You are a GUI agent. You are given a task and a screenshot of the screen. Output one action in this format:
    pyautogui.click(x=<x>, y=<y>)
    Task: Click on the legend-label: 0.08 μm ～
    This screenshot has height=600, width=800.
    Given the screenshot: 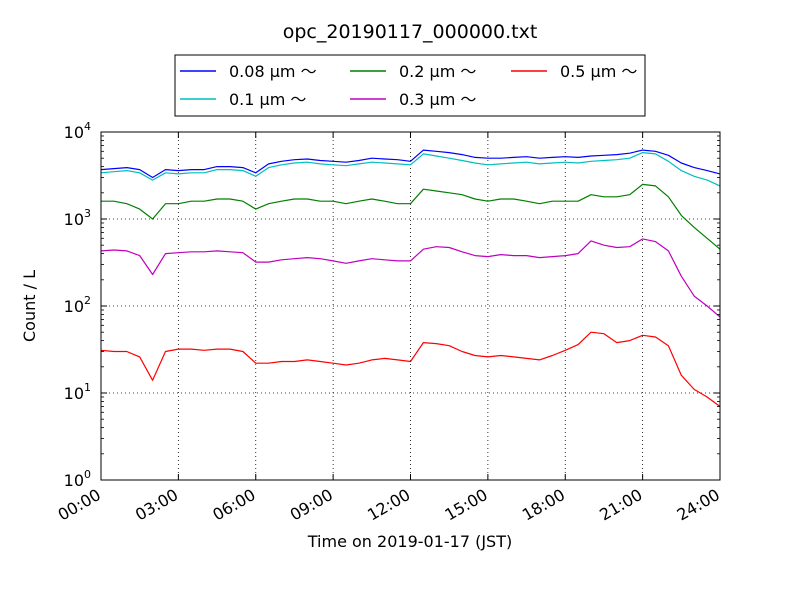 What is the action you would take?
    pyautogui.click(x=273, y=71)
    